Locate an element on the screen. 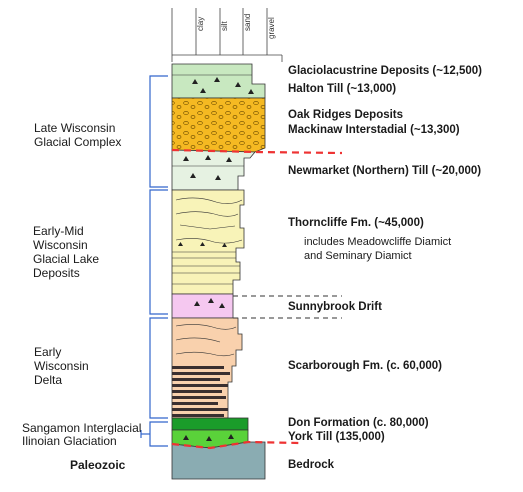 This screenshot has height=492, width=523. label-paleozoic: Paleozoic is located at coordinates (98, 465).